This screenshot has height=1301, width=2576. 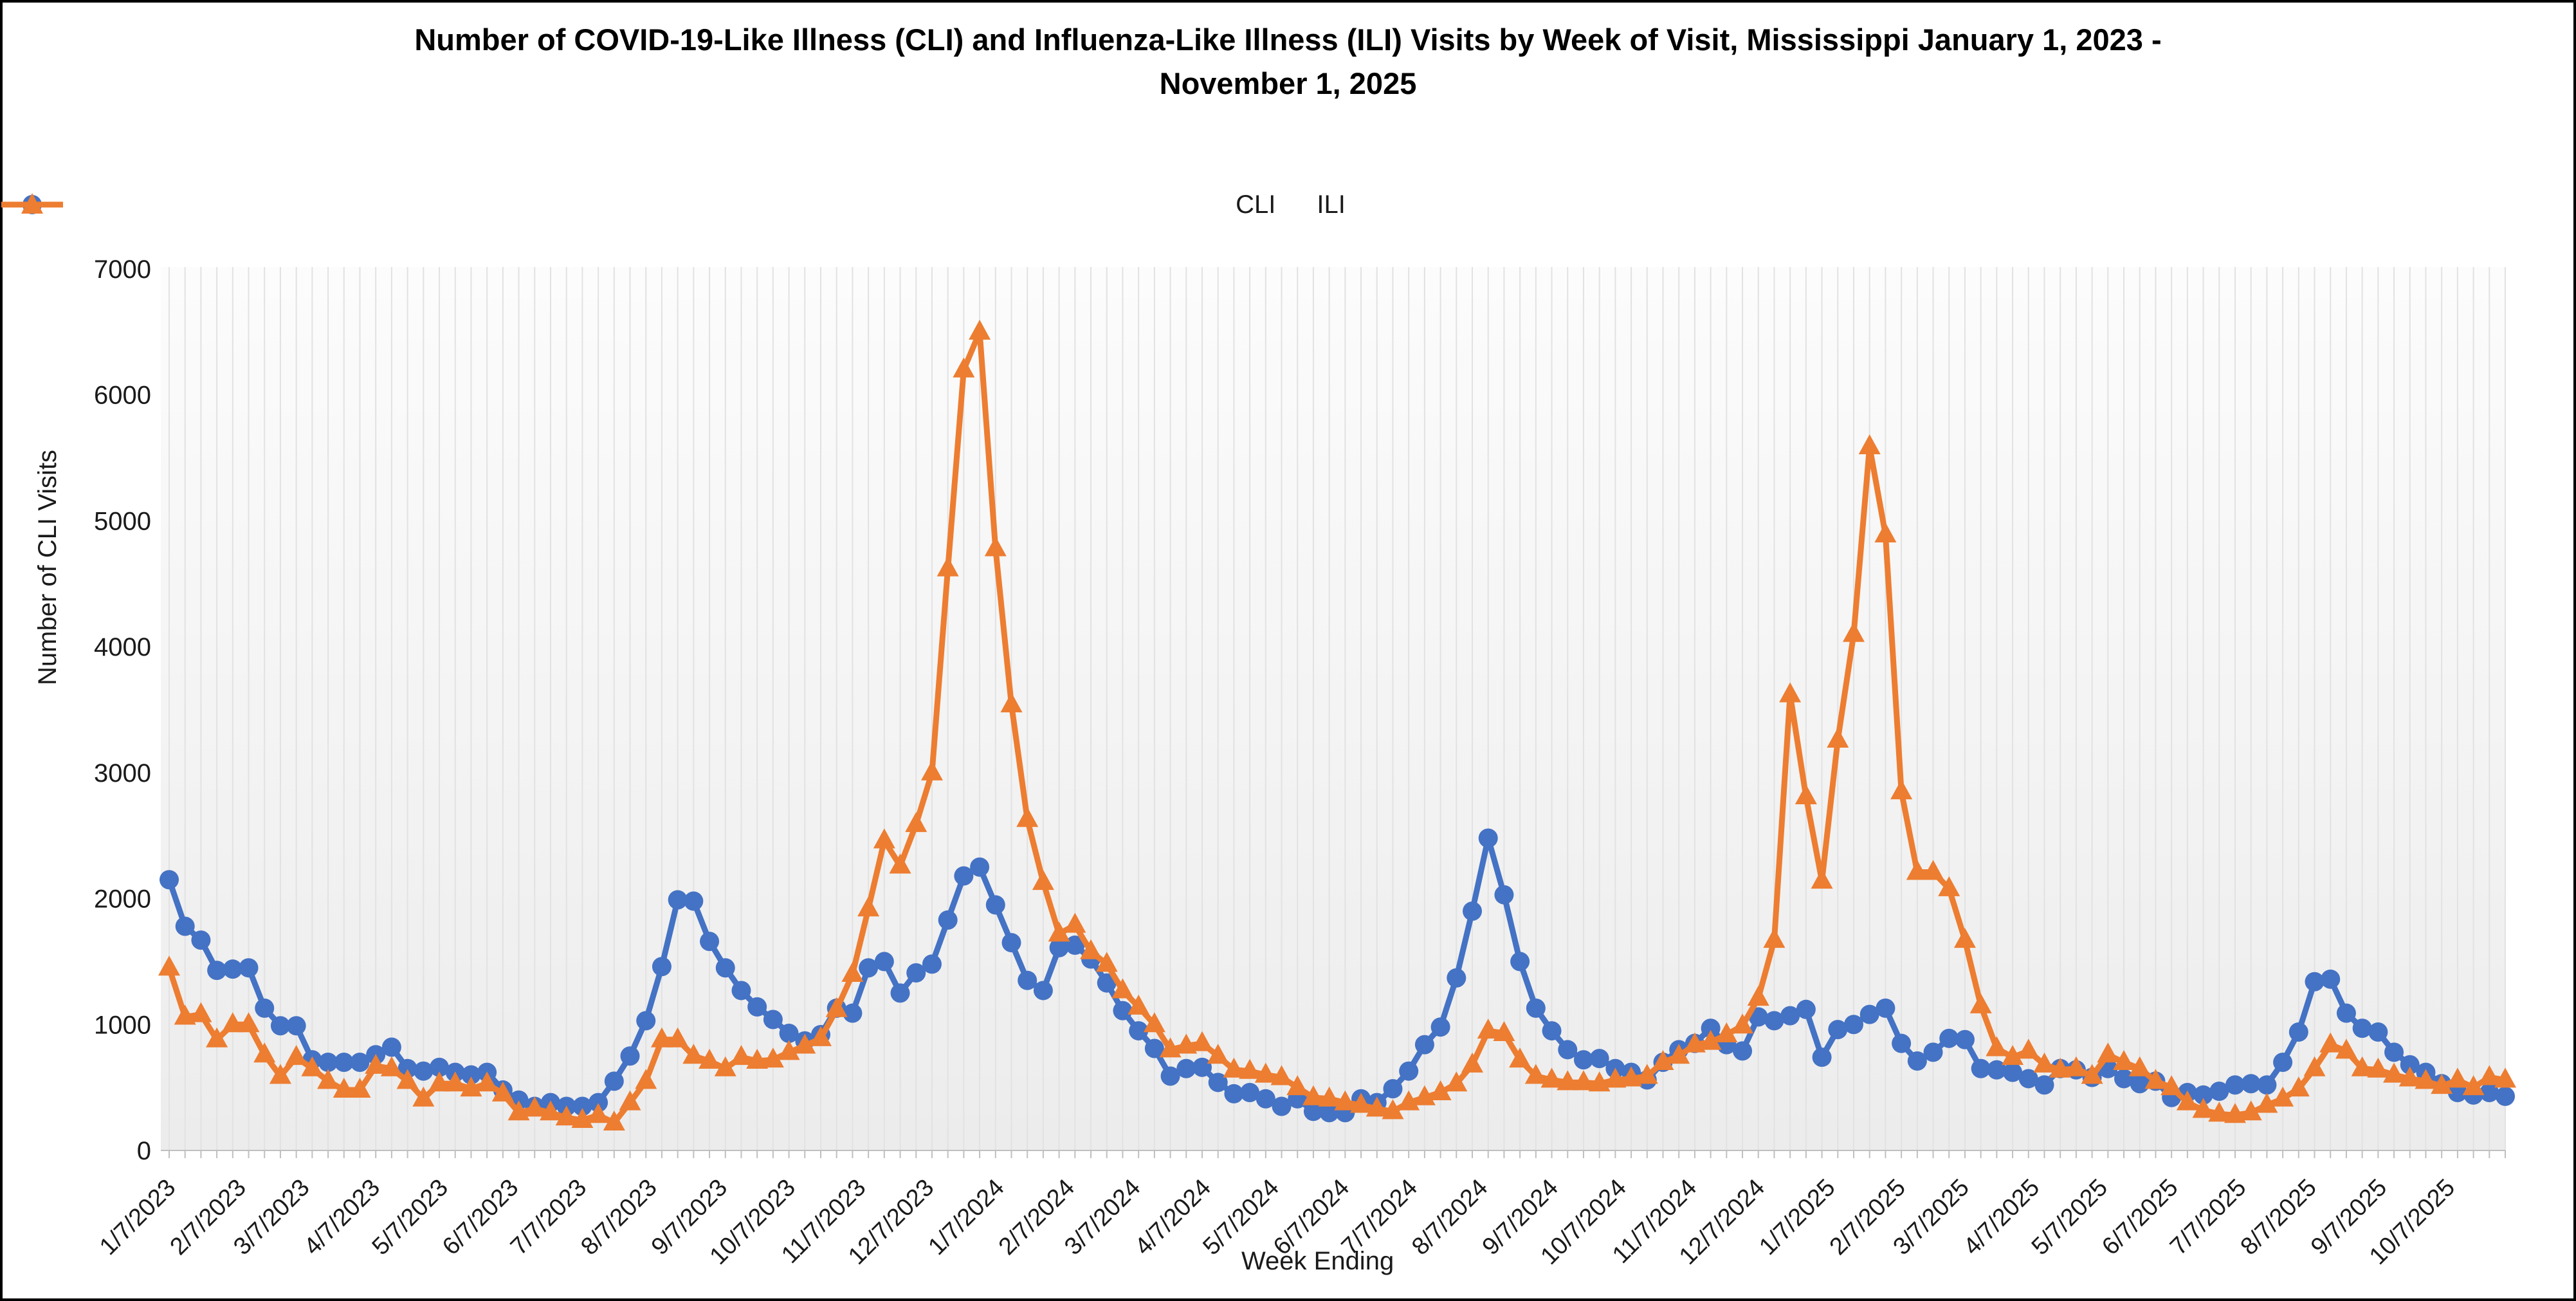 I want to click on legend-item-ili: ILI, so click(x=673, y=204).